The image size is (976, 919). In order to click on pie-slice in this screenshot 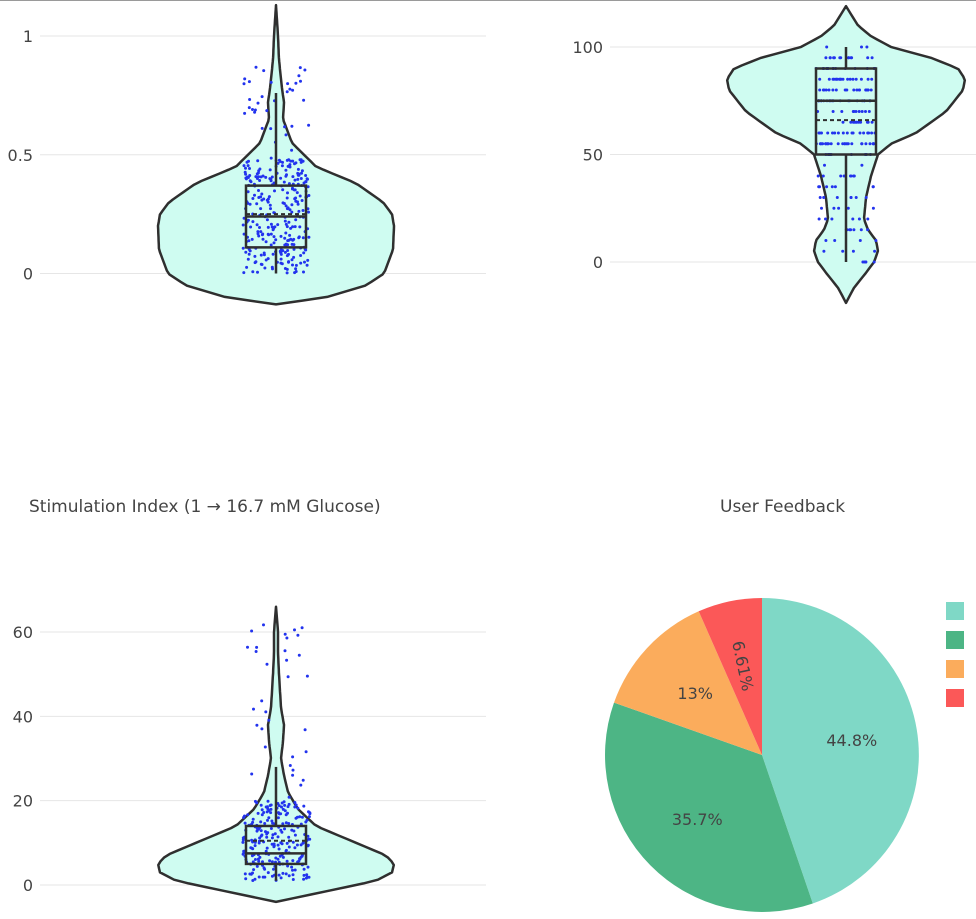, I will do `click(688, 683)`.